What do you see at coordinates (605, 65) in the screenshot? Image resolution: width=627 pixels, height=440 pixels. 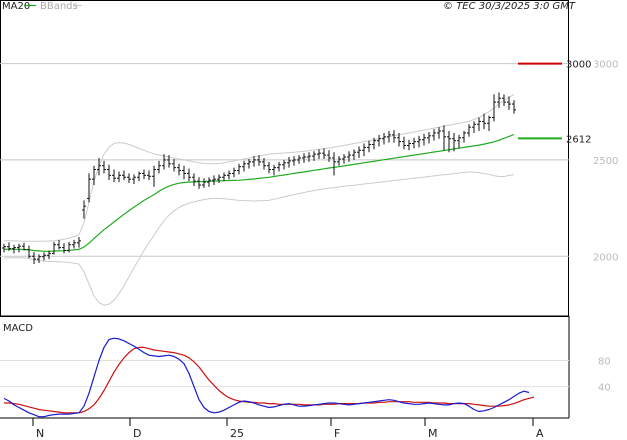 I see `price-y-tick-label: 3000` at bounding box center [605, 65].